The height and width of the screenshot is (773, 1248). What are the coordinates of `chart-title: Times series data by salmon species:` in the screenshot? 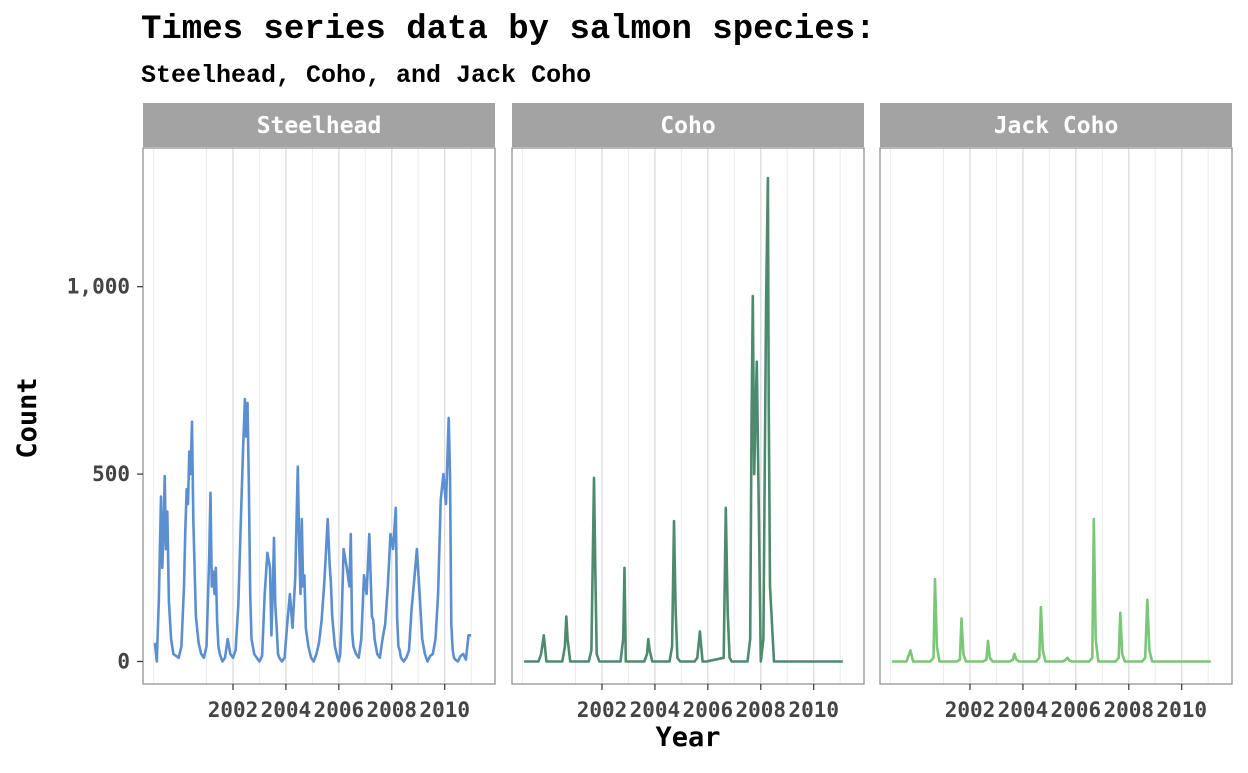 It's located at (508, 30).